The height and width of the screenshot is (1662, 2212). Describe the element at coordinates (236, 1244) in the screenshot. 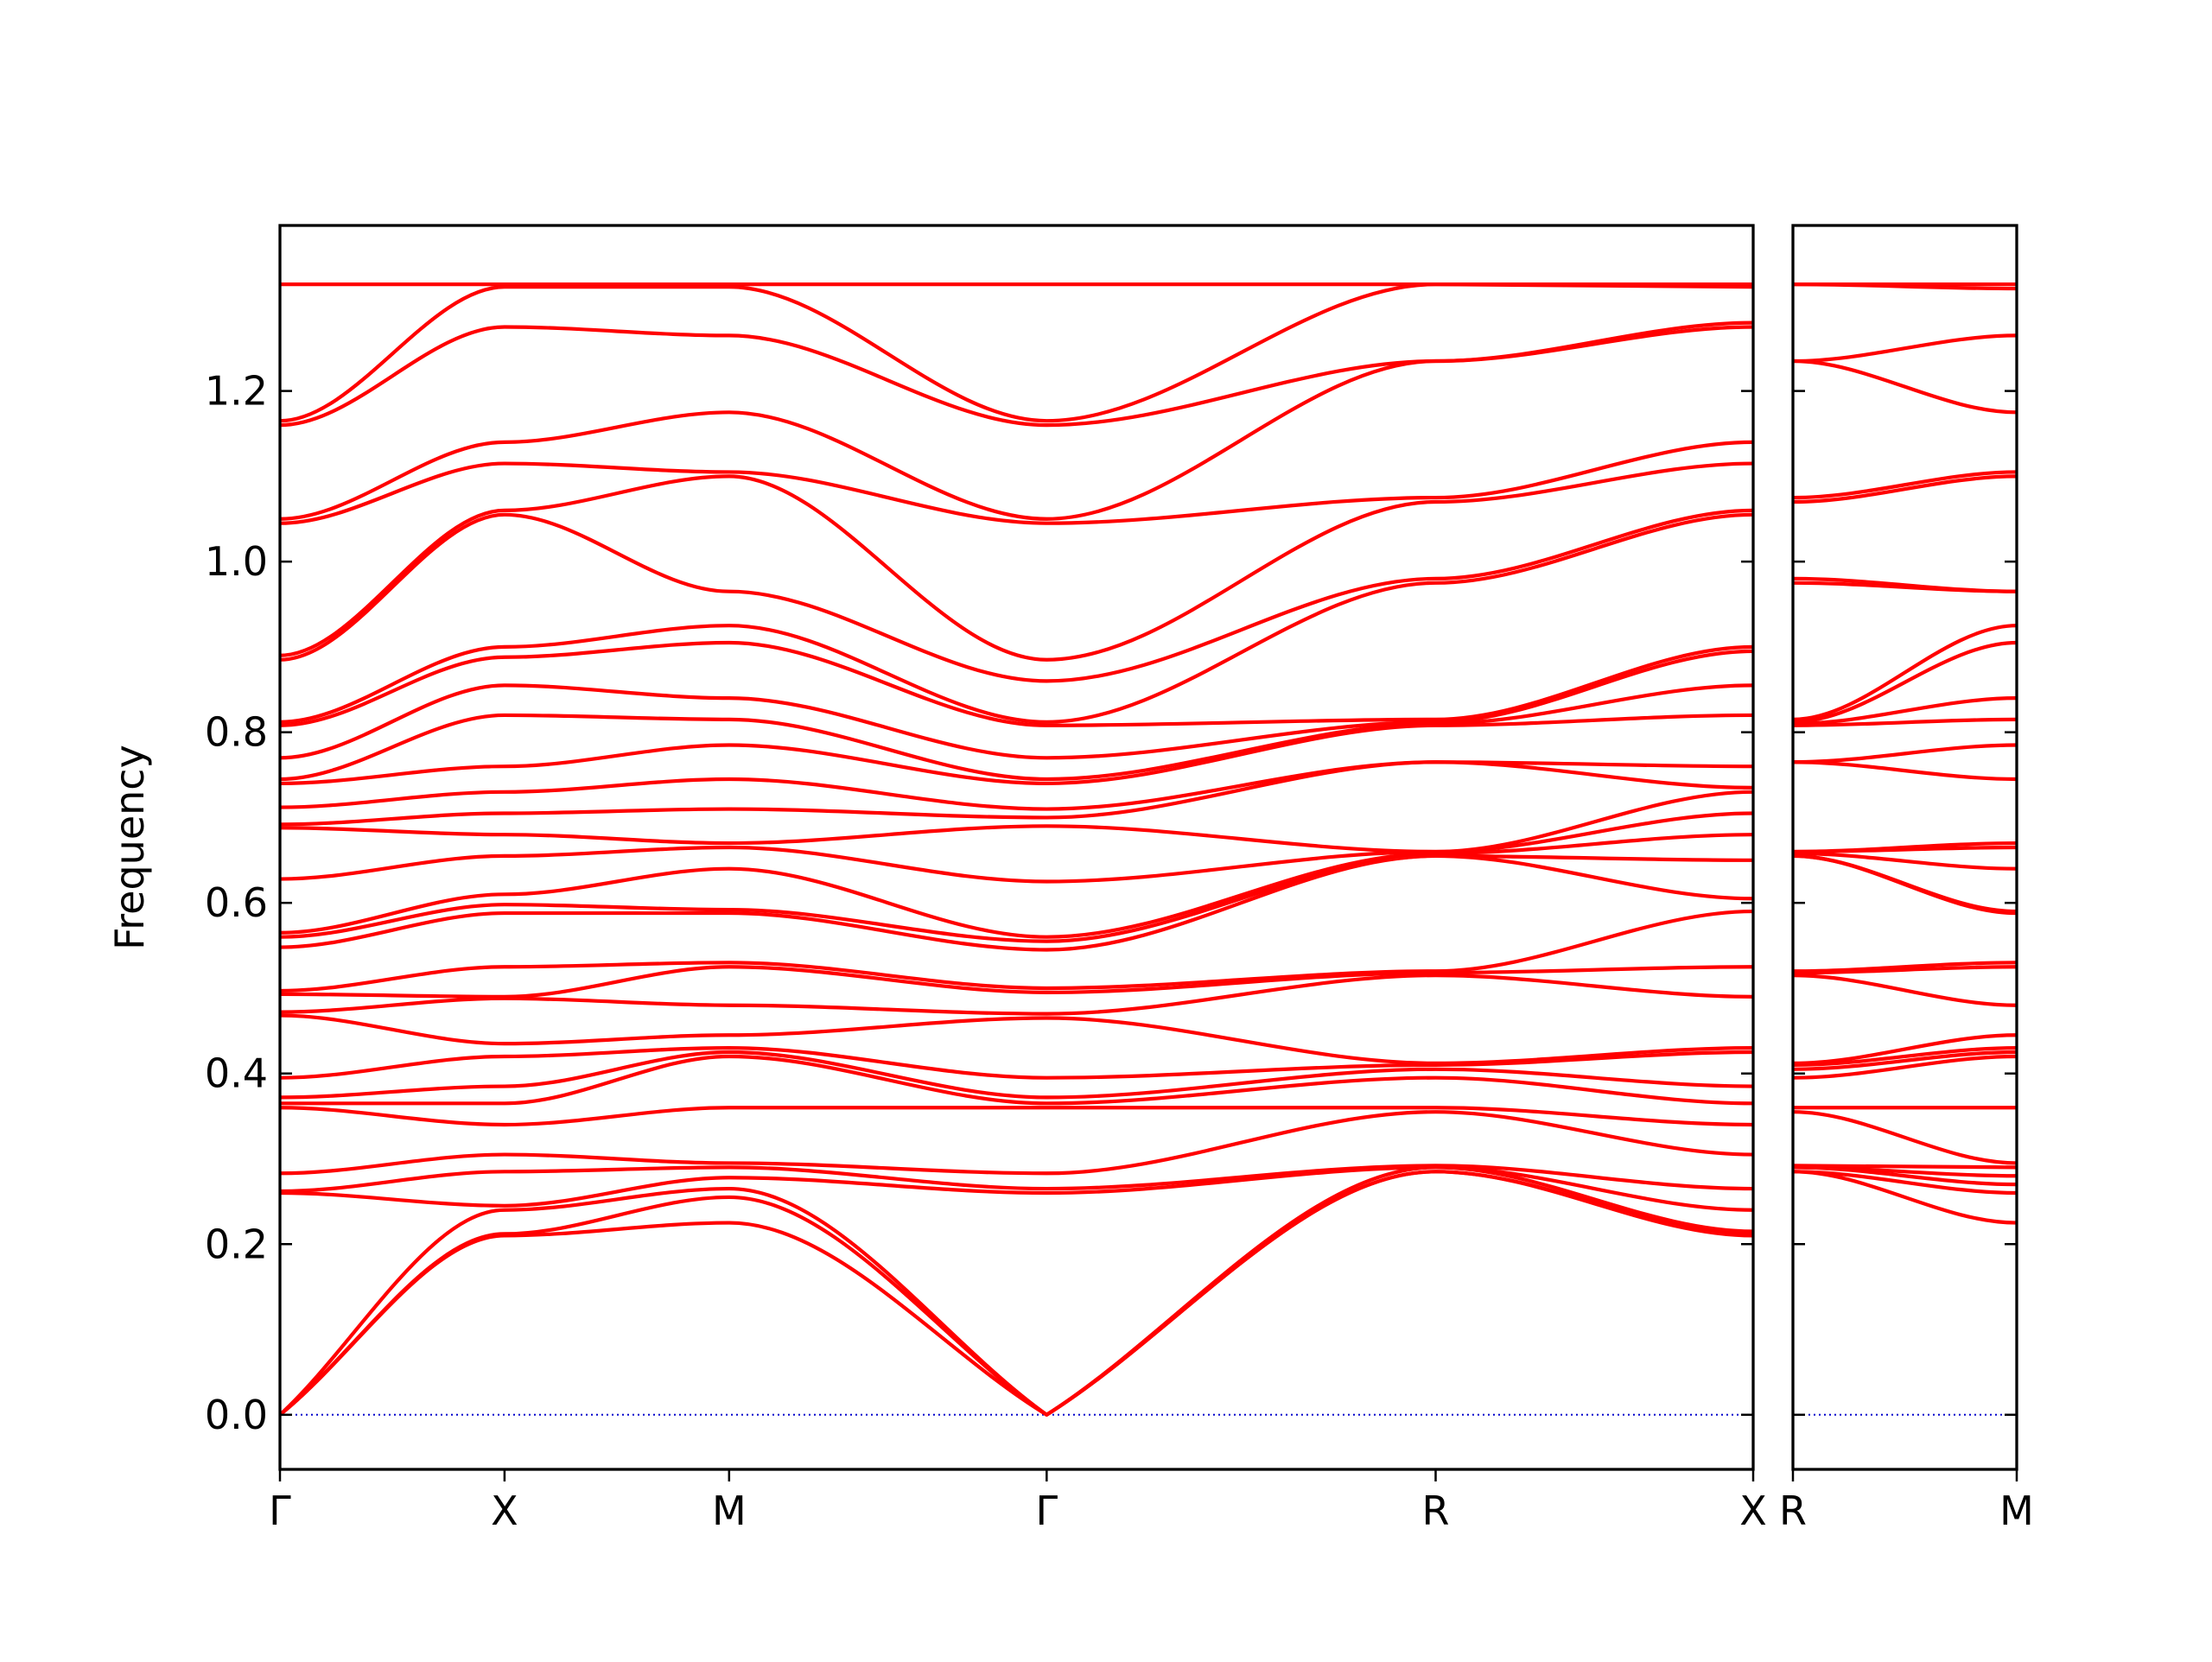

I see `y-tick-label: 0.2` at that location.